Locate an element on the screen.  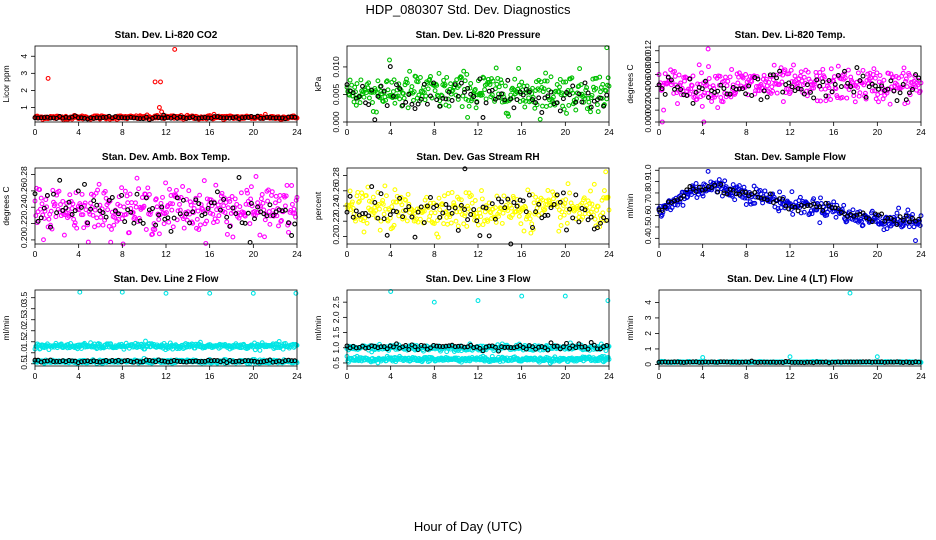
data-points is located at coordinates (166, 210).